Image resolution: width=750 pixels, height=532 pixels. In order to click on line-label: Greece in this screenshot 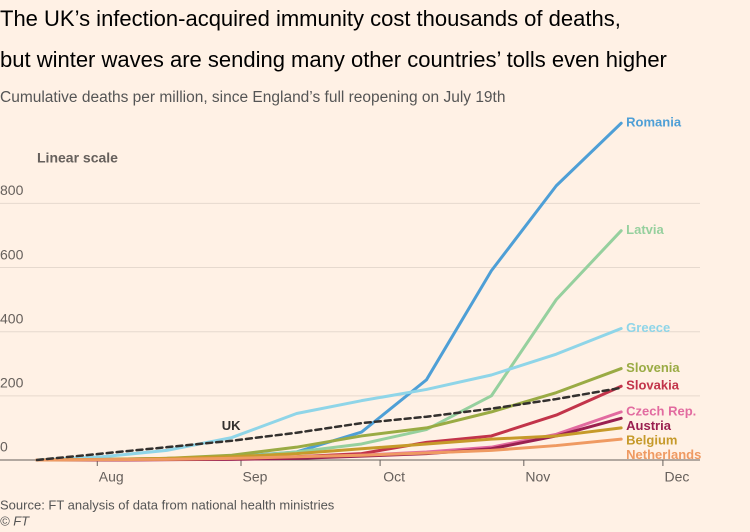, I will do `click(648, 327)`.